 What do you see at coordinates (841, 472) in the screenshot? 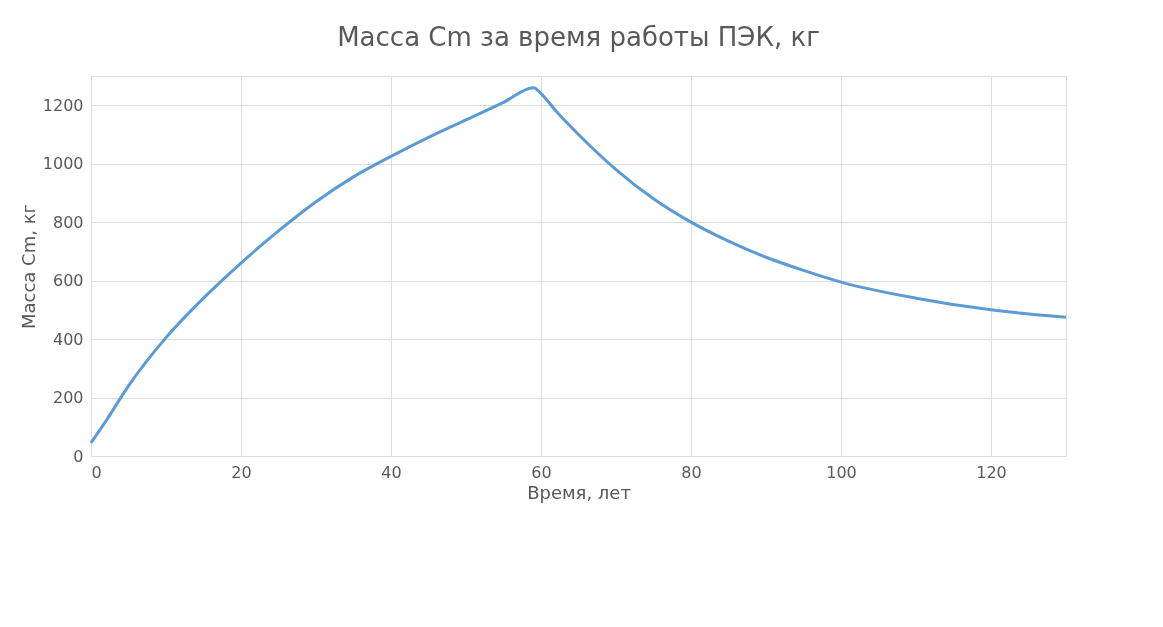
I see `x-tick-label: 100` at bounding box center [841, 472].